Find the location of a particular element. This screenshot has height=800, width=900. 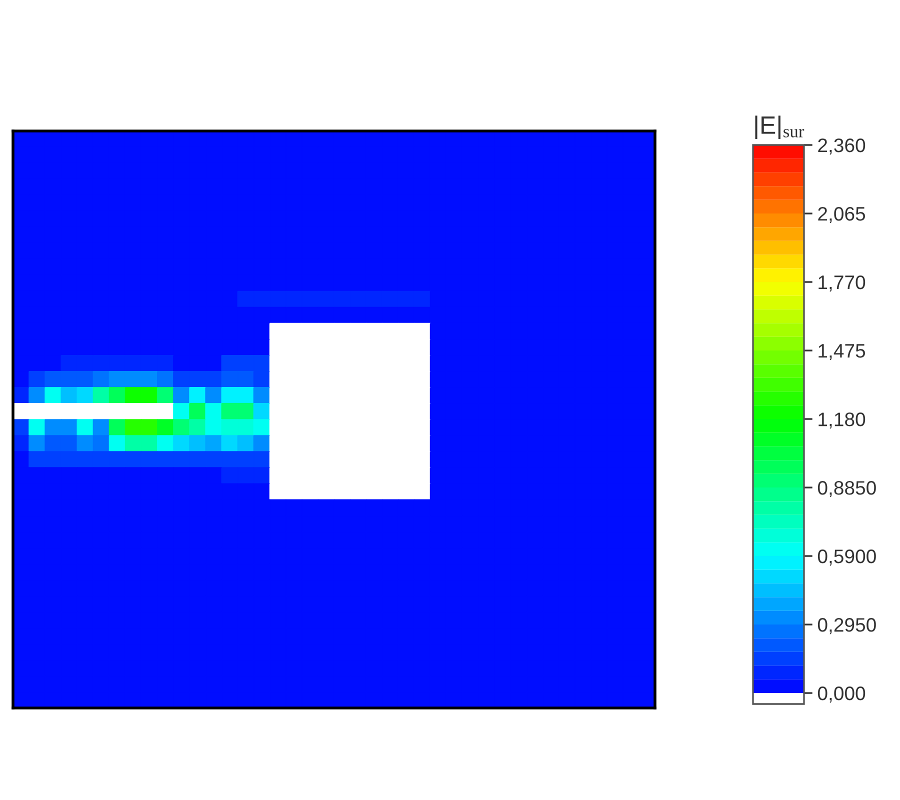

color-bar-label: 2,360 is located at coordinates (842, 146).